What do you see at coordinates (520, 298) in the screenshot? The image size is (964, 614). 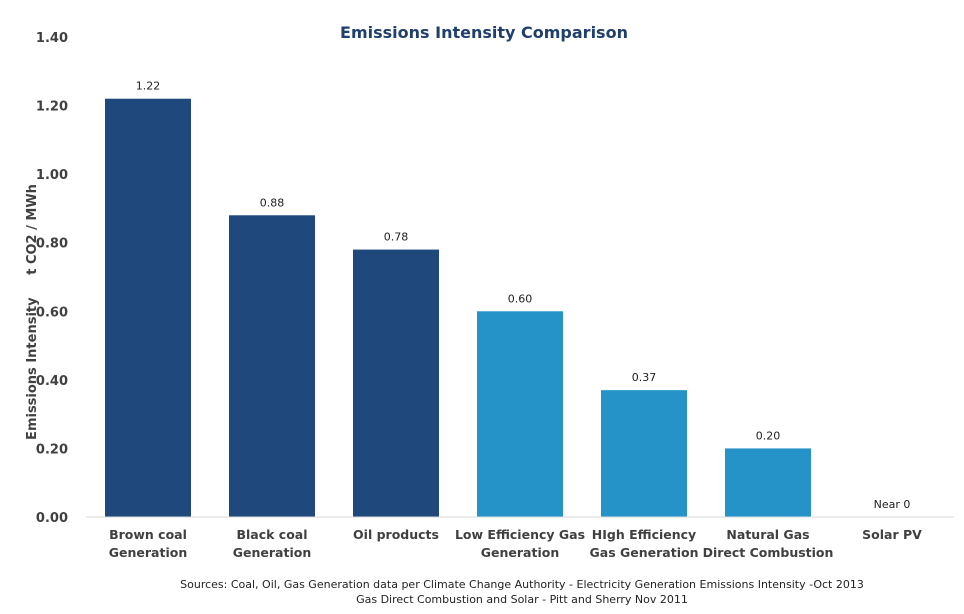 I see `data-label: 0.60` at bounding box center [520, 298].